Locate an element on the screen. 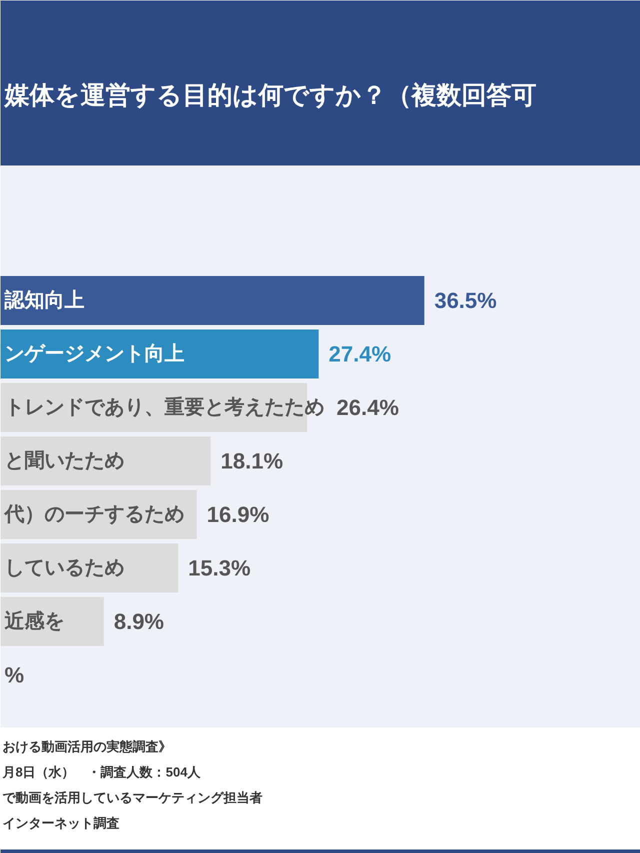  y-tick-label: 近感を is located at coordinates (34, 621).